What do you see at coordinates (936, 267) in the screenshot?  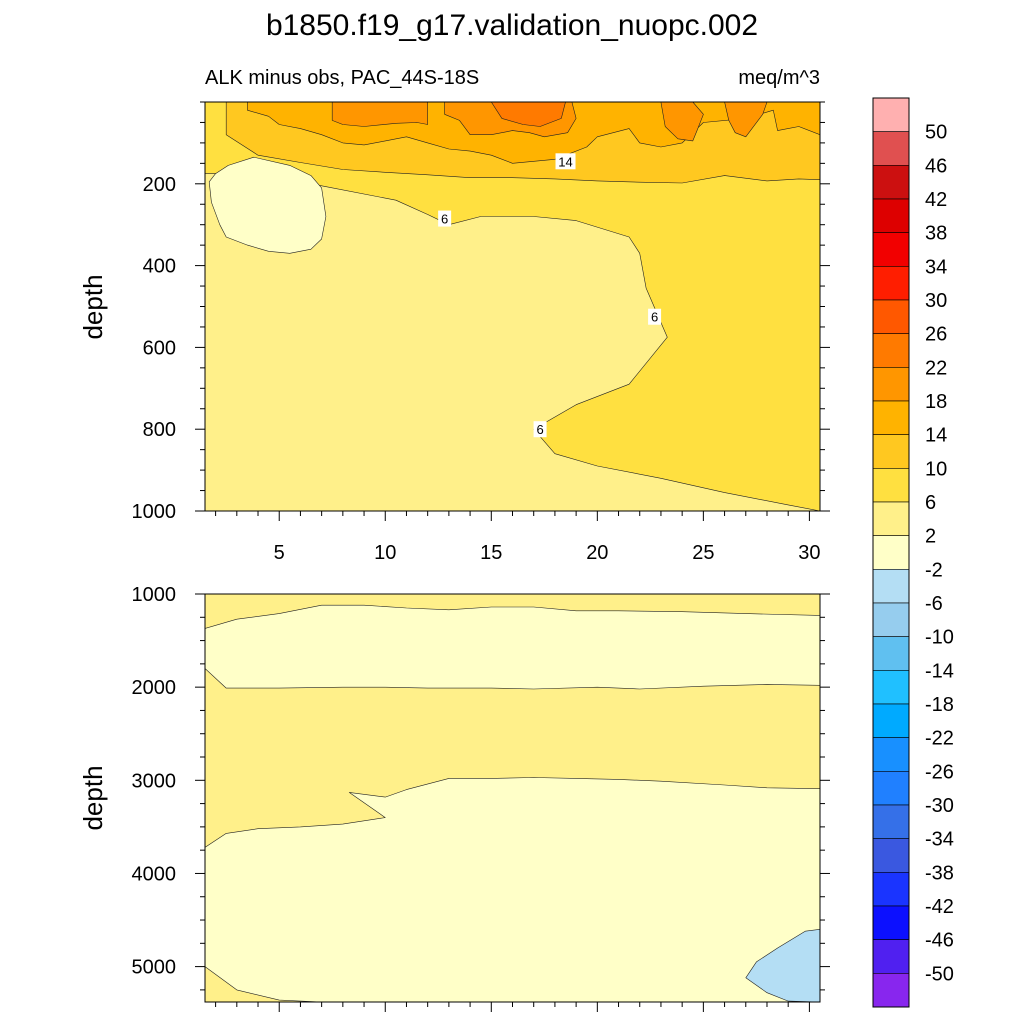 I see `colorbar-label: 34` at bounding box center [936, 267].